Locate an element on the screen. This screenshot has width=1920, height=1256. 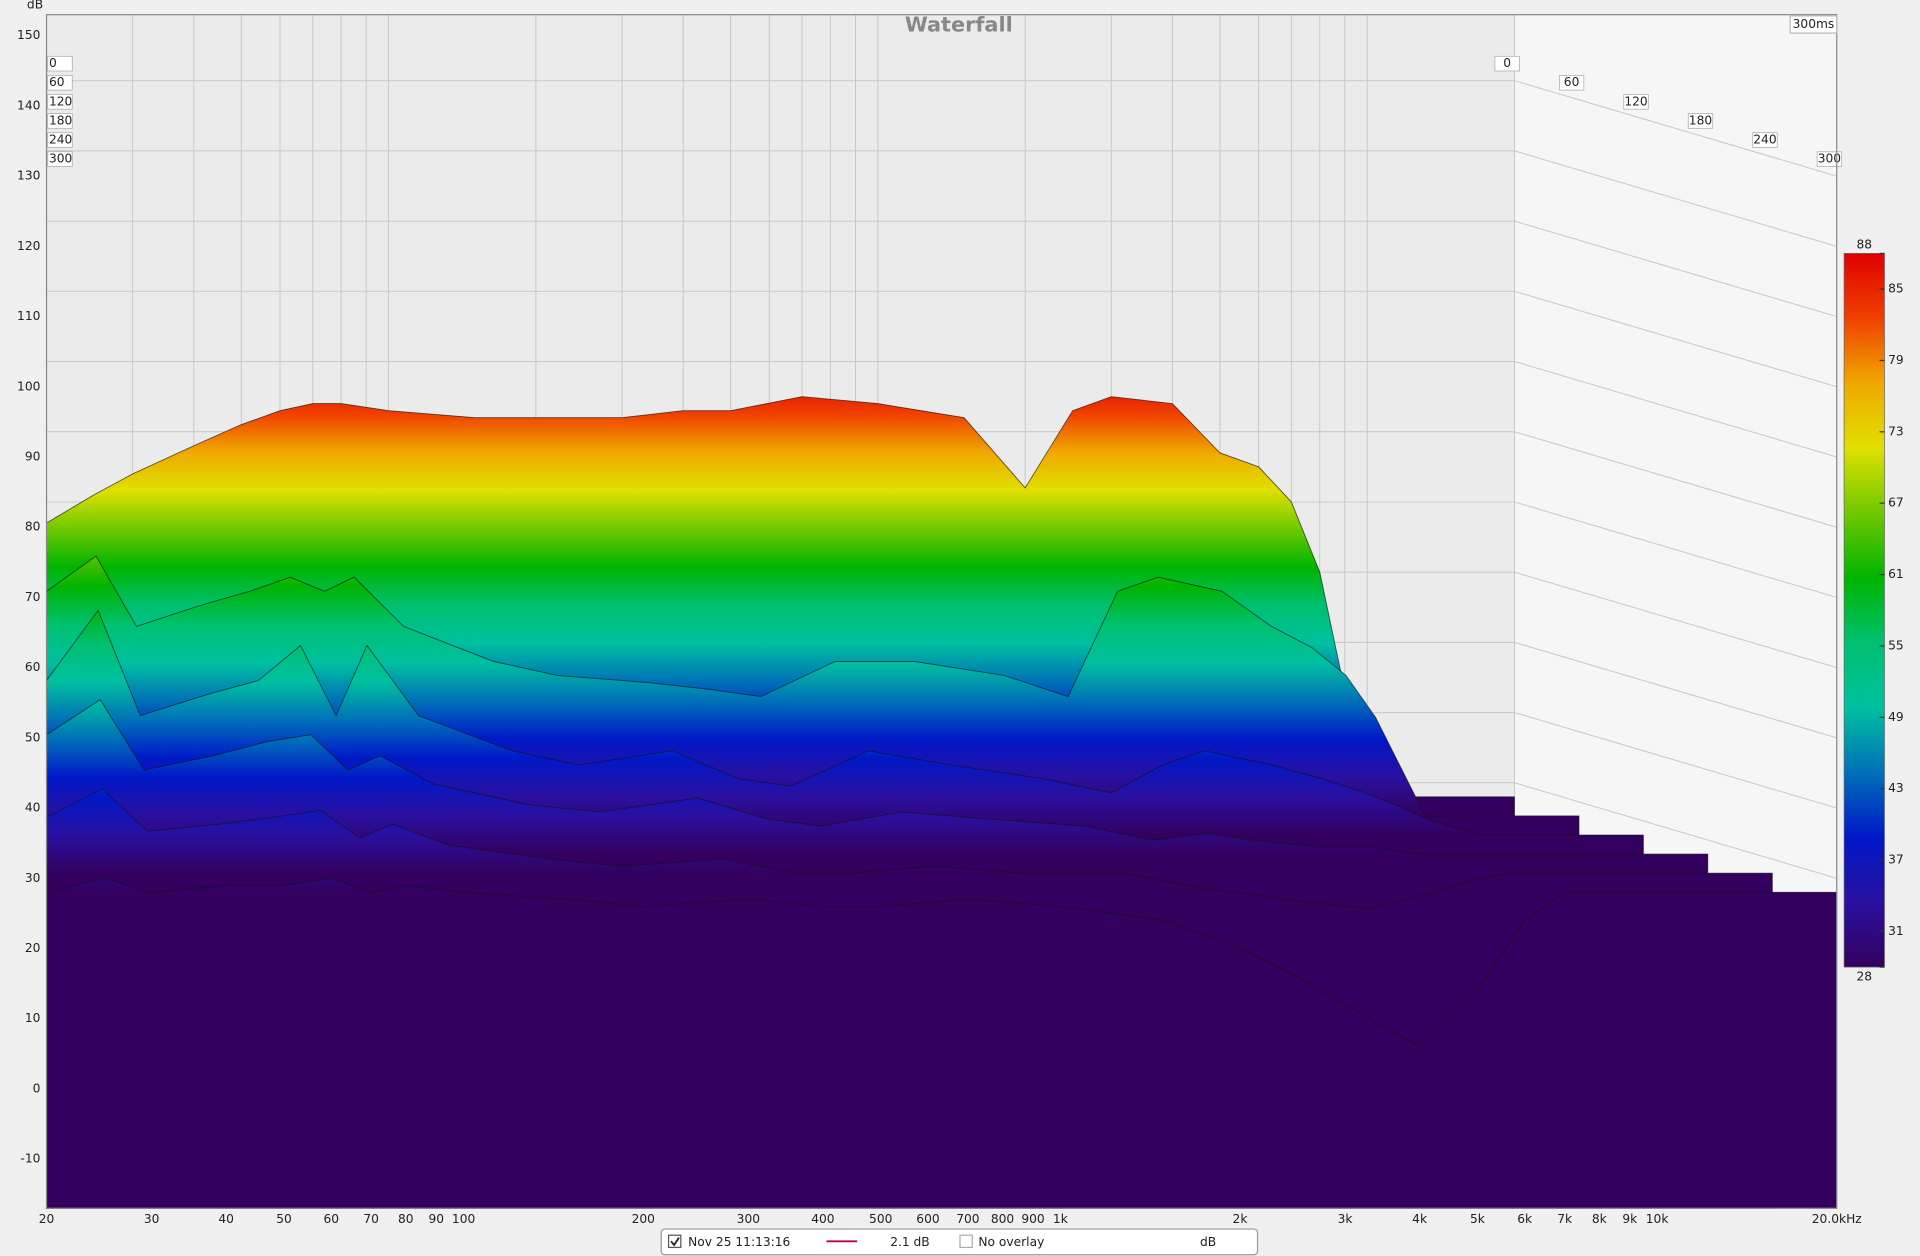
time-span-label: 300ms is located at coordinates (1814, 24).